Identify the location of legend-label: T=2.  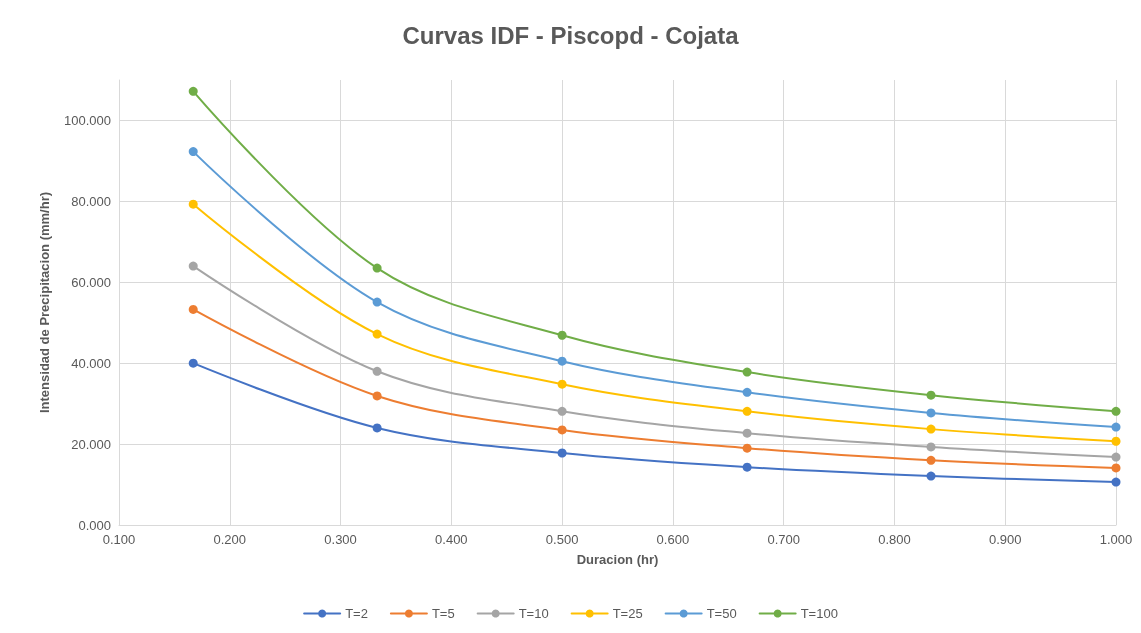
(356, 613).